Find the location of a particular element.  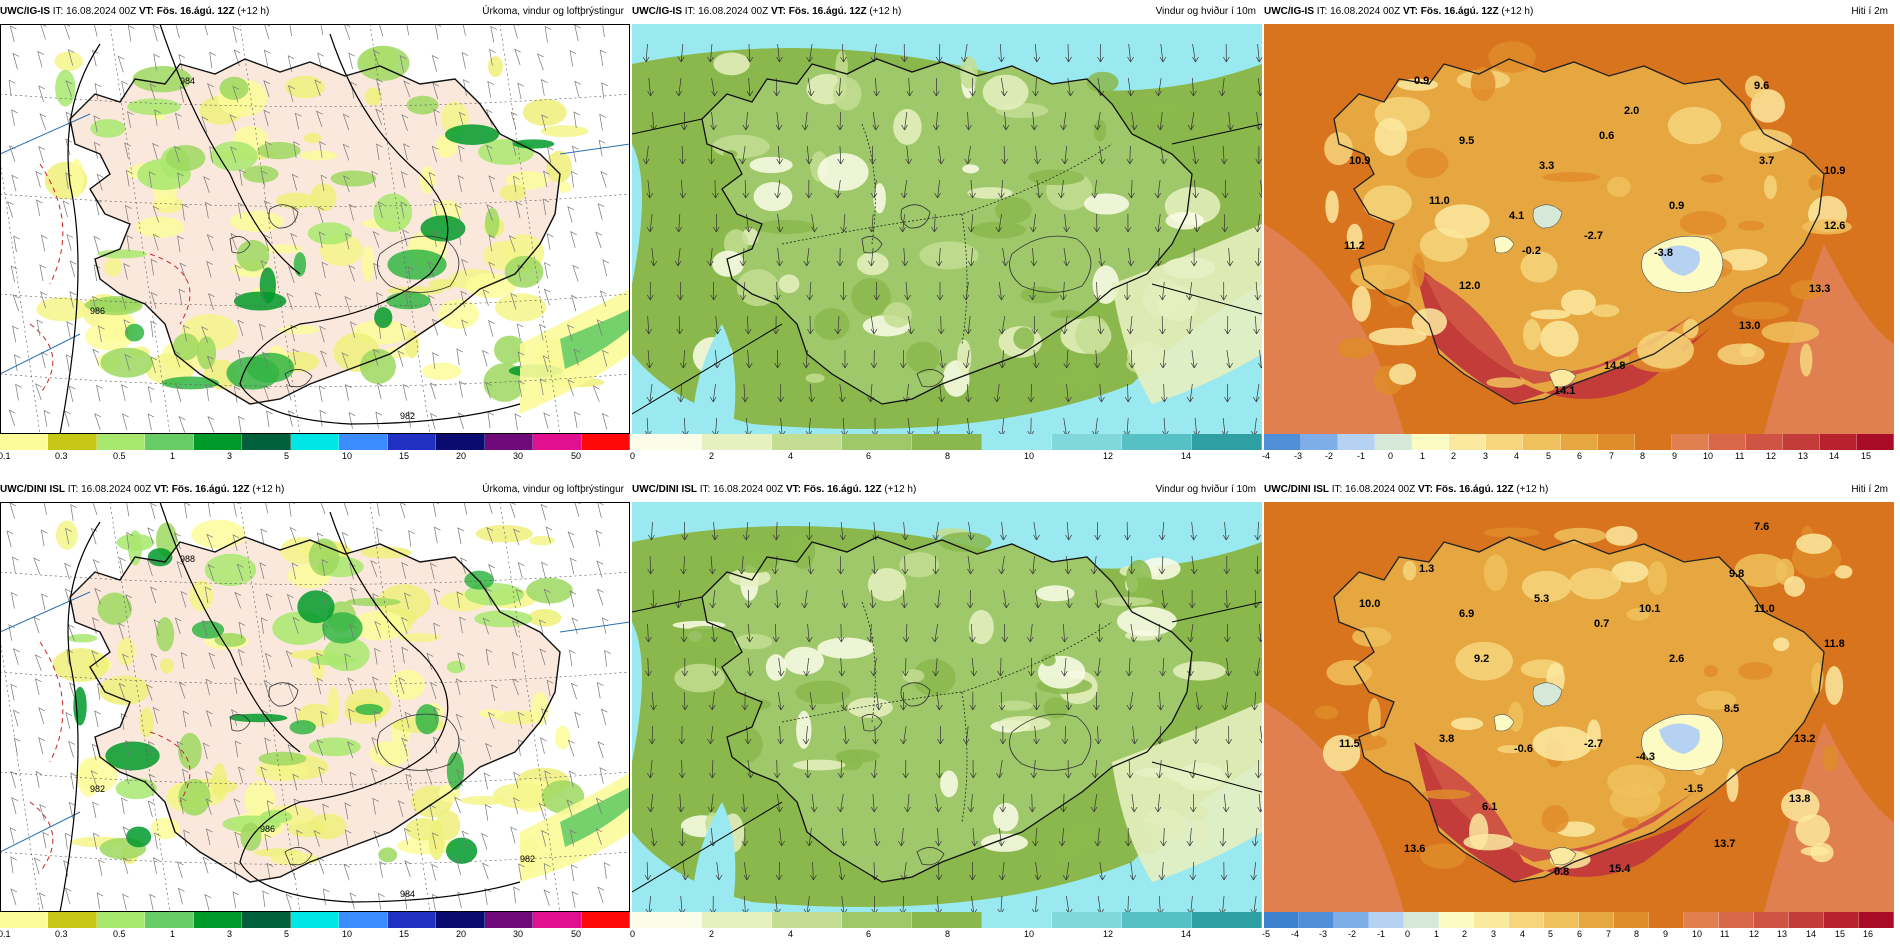

legend-tick-label: -2 is located at coordinates (1352, 934).